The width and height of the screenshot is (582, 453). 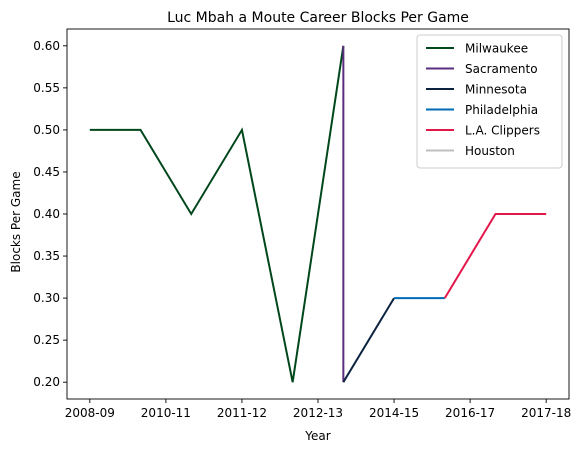 I want to click on y-tick-label: 0.50, so click(x=46, y=130).